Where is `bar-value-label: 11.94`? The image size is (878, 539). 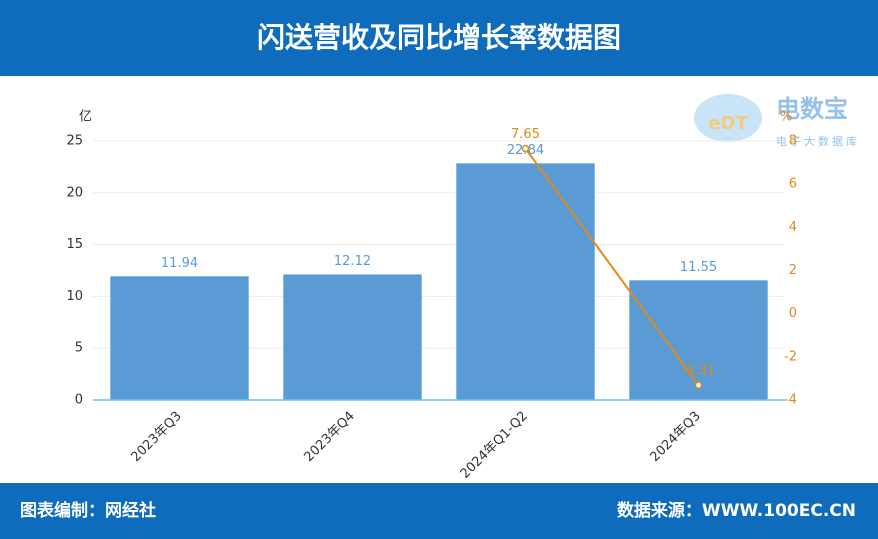
bar-value-label: 11.94 is located at coordinates (179, 263).